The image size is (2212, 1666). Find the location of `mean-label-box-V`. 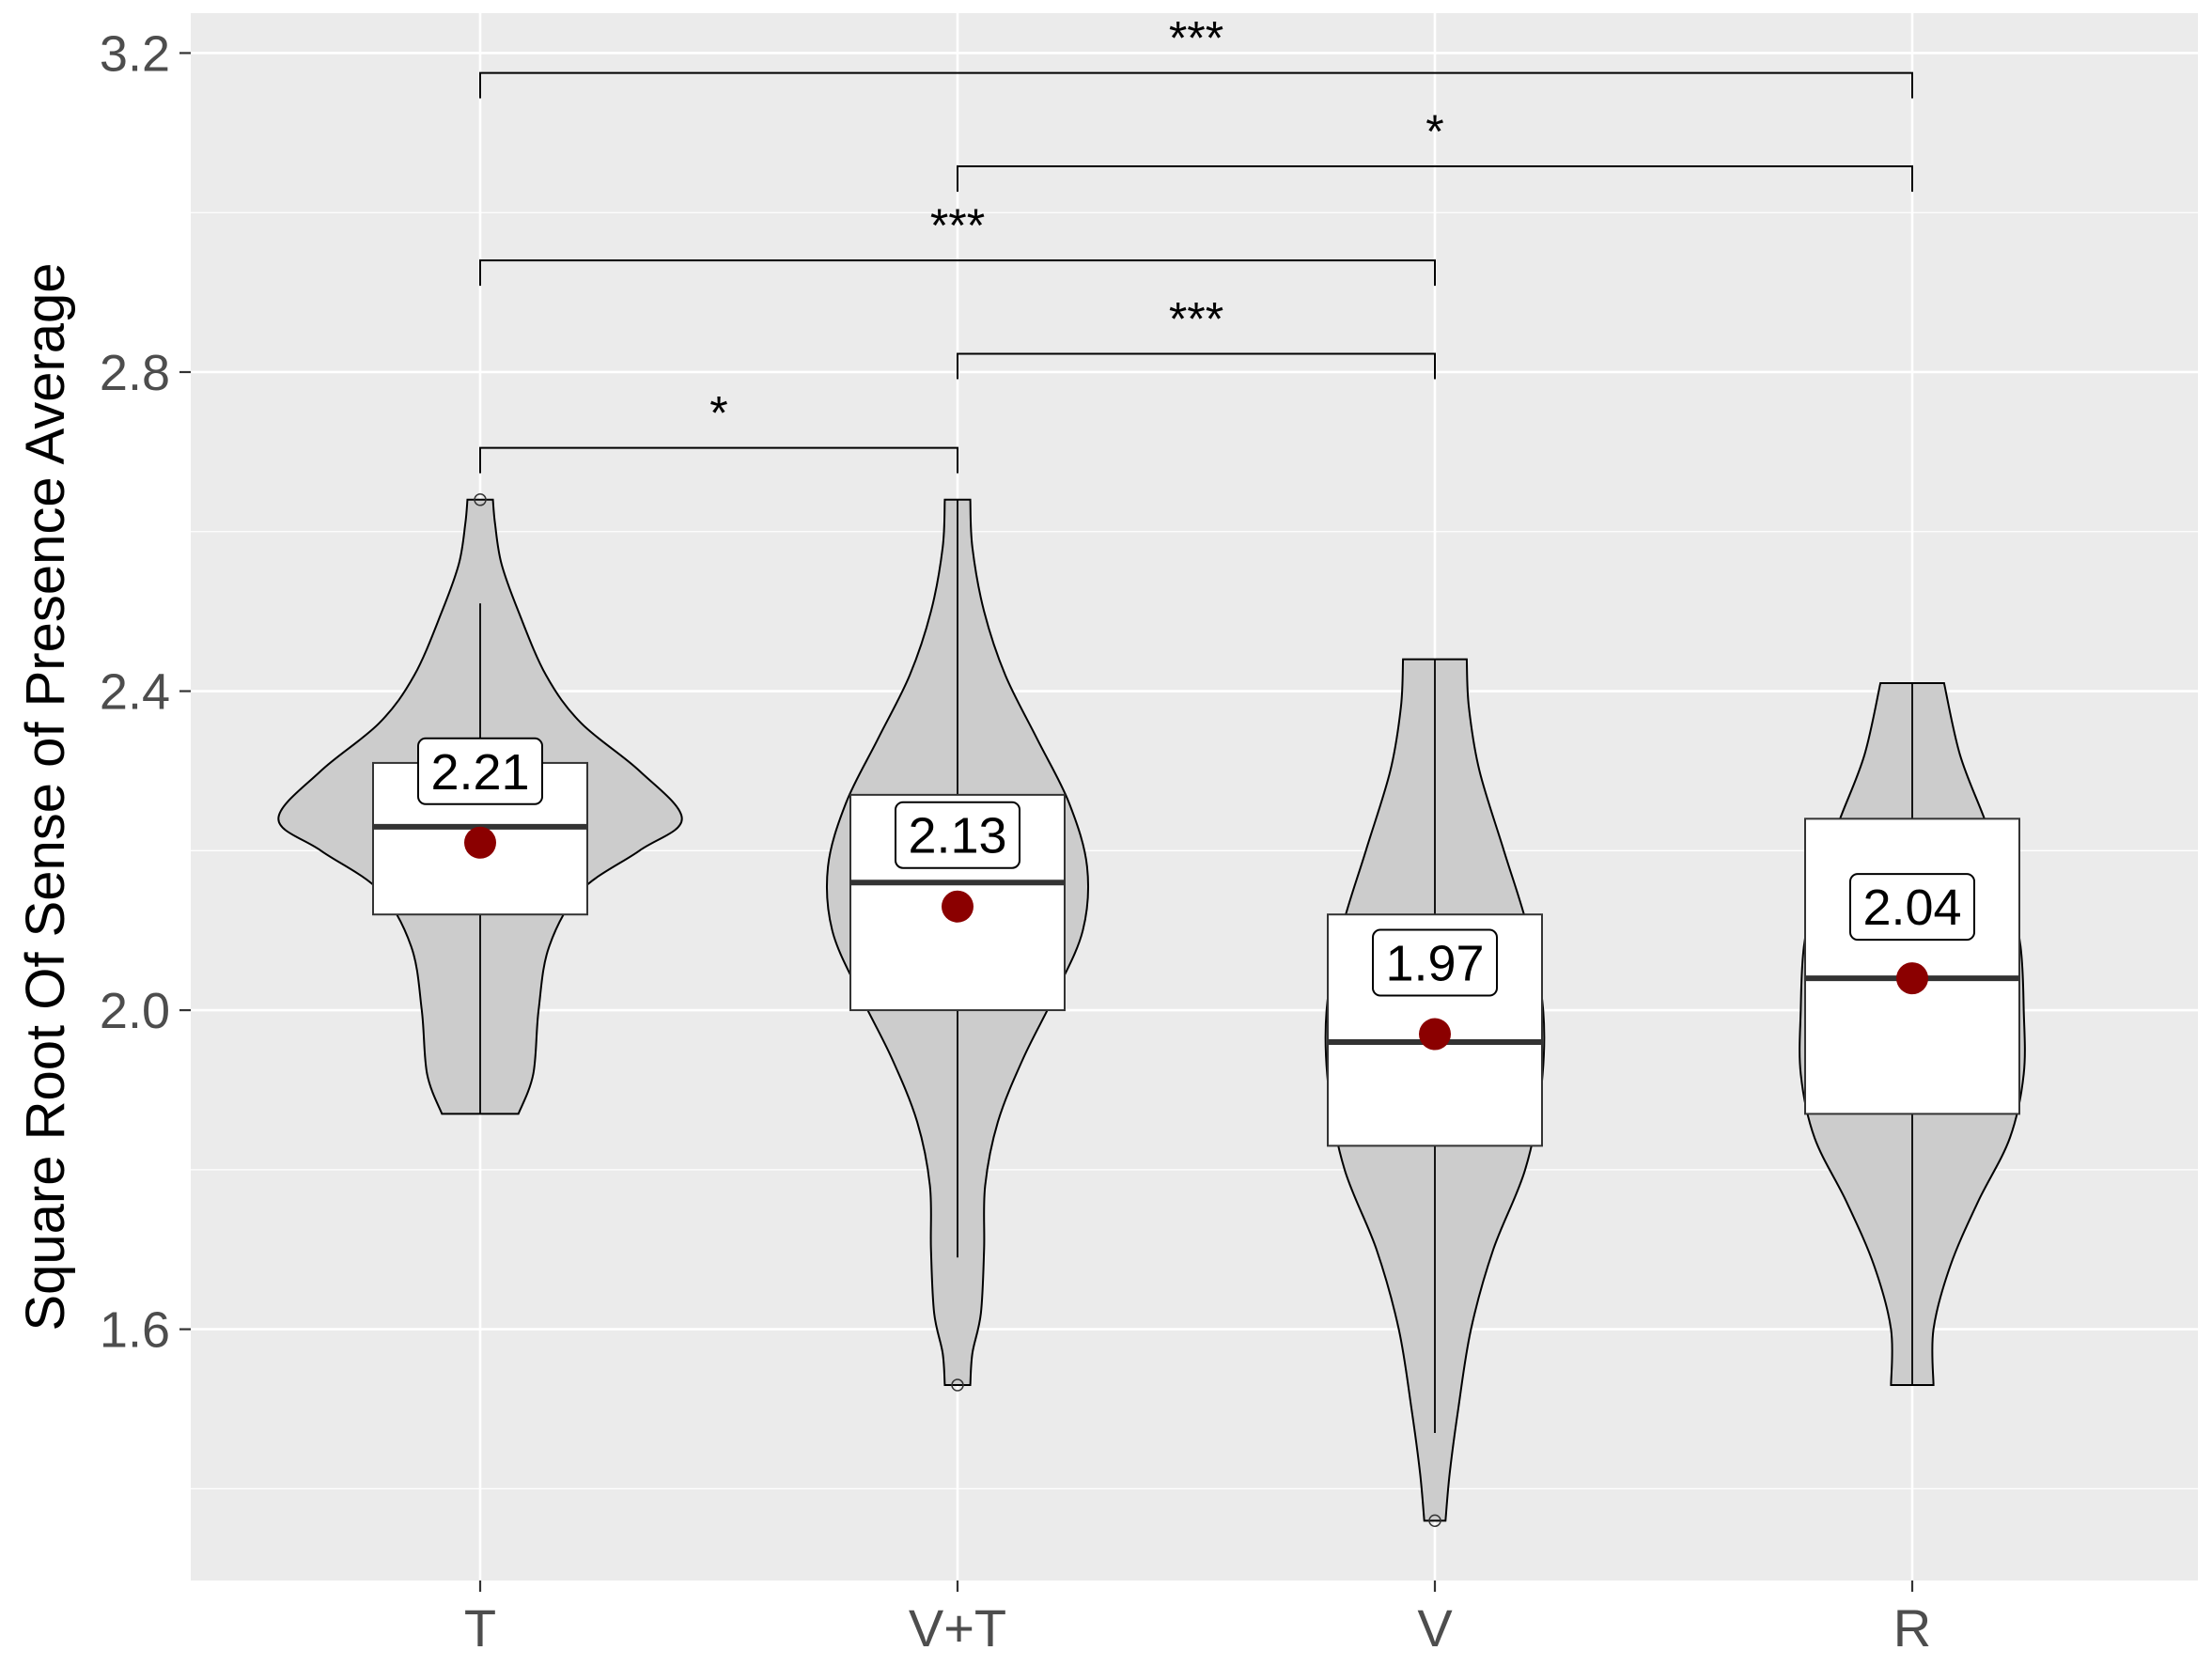

mean-label-box-V is located at coordinates (1435, 962).